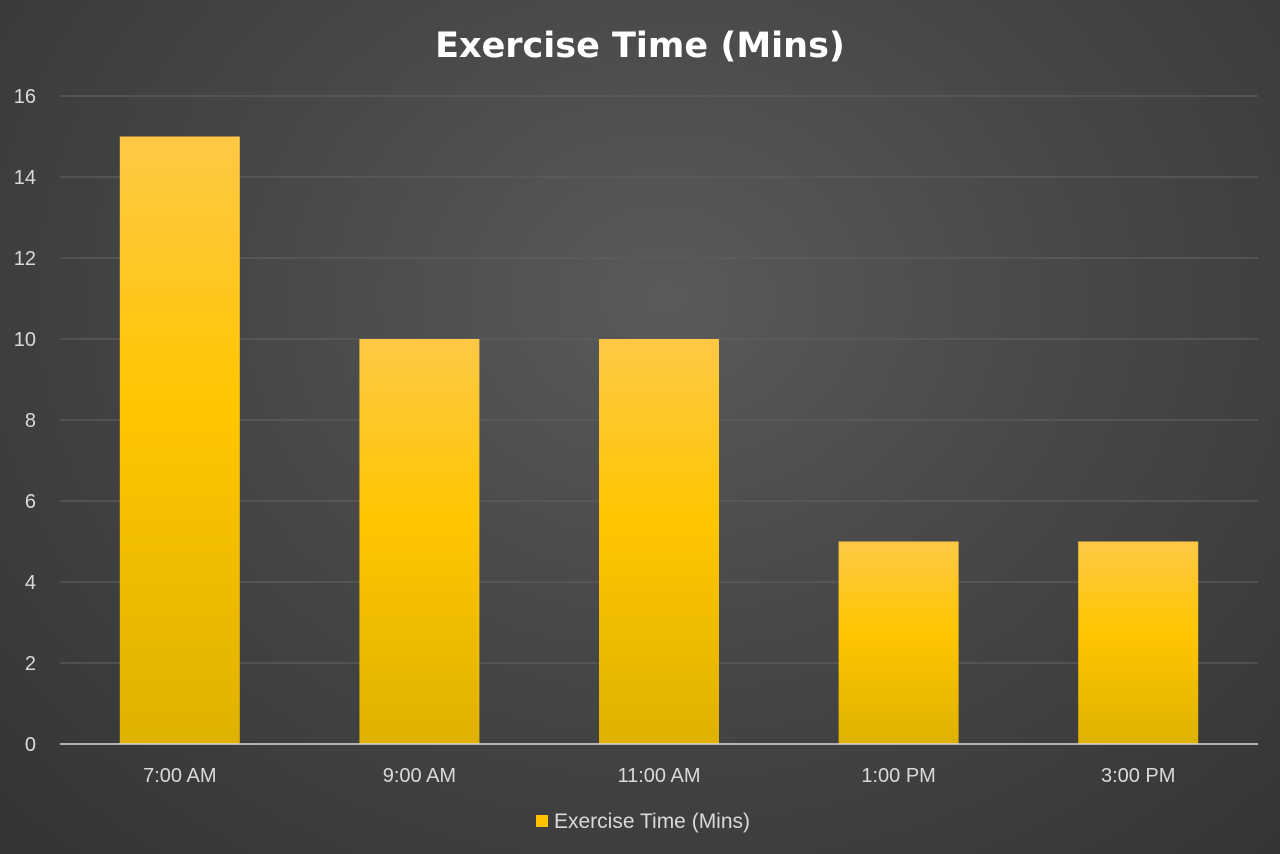  I want to click on x-tick-label: 11:00 AM, so click(658, 776).